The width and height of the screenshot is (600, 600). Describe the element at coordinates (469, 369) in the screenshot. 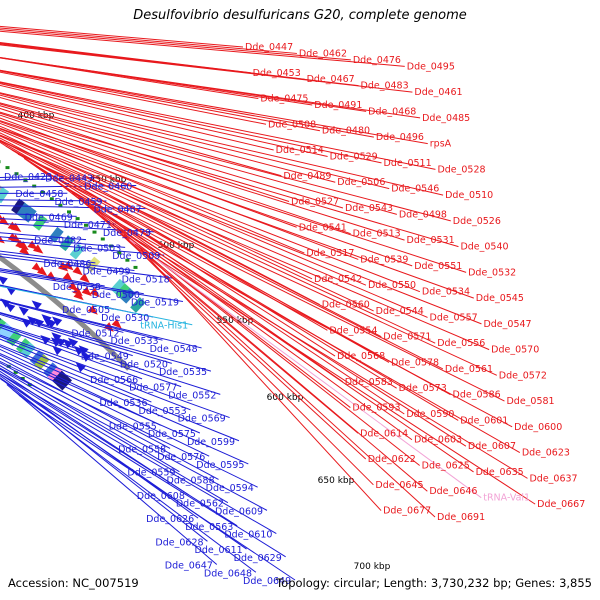

I see `forward-gene-label: Dde_0561` at that location.